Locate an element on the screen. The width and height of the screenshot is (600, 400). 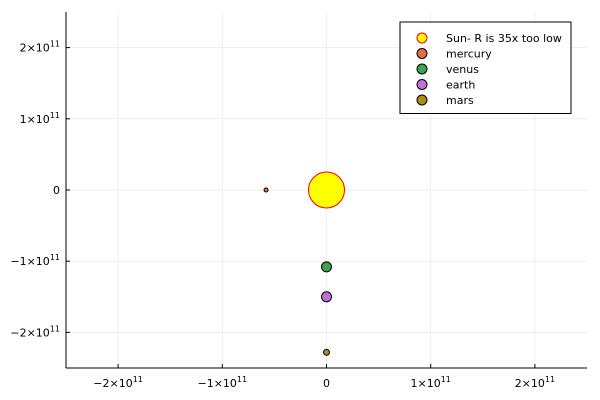
y-tick-label: −2×10¹¹ is located at coordinates (35, 331).